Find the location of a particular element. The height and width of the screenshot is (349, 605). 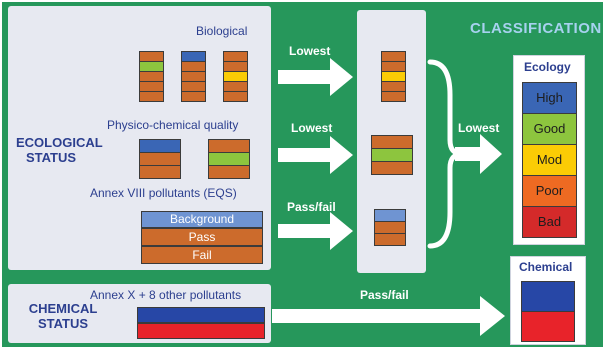

annex-viii-label: Annex VIII pollutants (EQS) is located at coordinates (163, 193).